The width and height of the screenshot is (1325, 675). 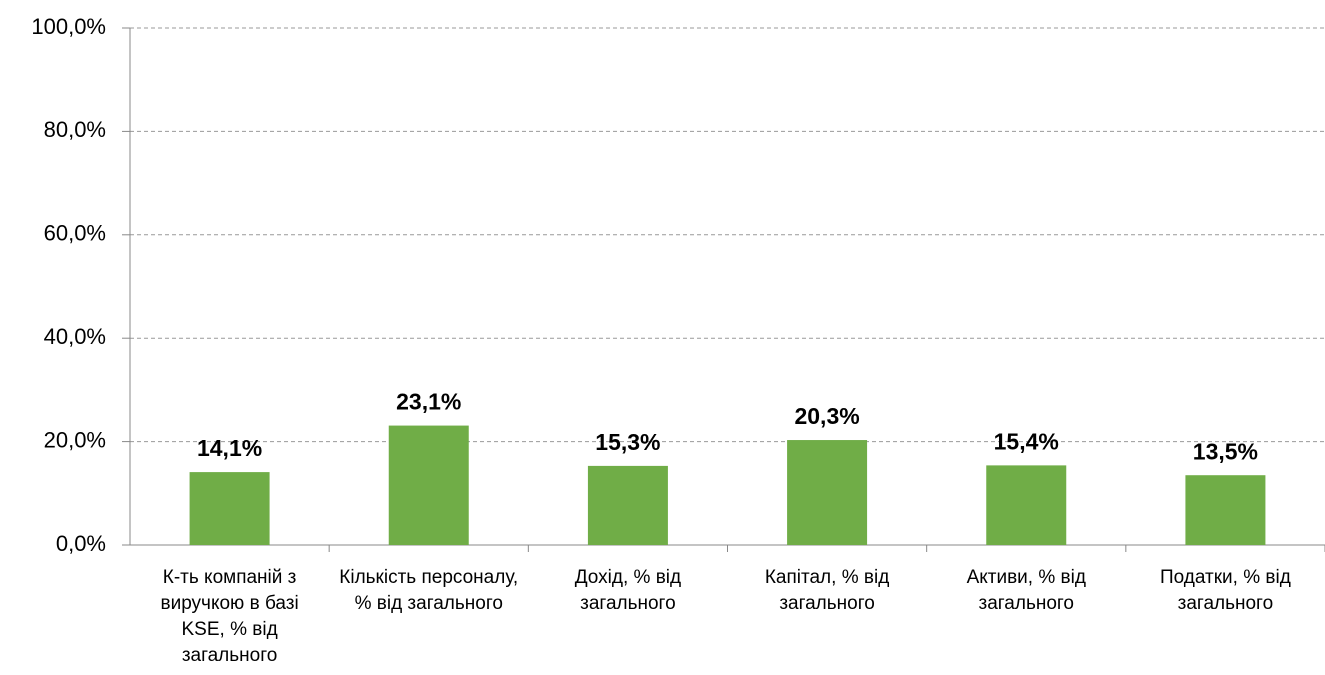 I want to click on y-tick-label: 20,0%, so click(x=75, y=439).